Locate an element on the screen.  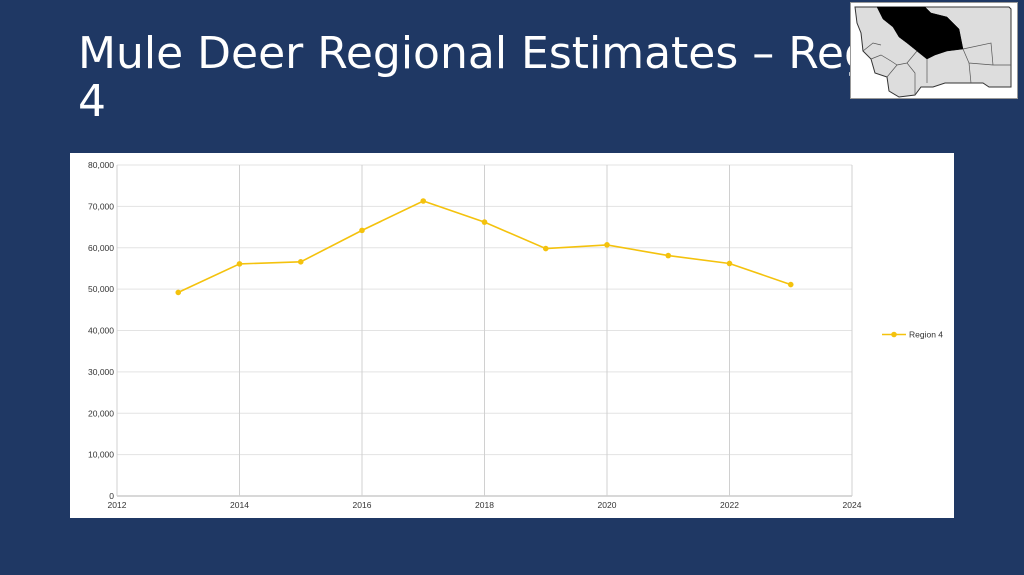
x-tick-label: 2024 is located at coordinates (852, 505).